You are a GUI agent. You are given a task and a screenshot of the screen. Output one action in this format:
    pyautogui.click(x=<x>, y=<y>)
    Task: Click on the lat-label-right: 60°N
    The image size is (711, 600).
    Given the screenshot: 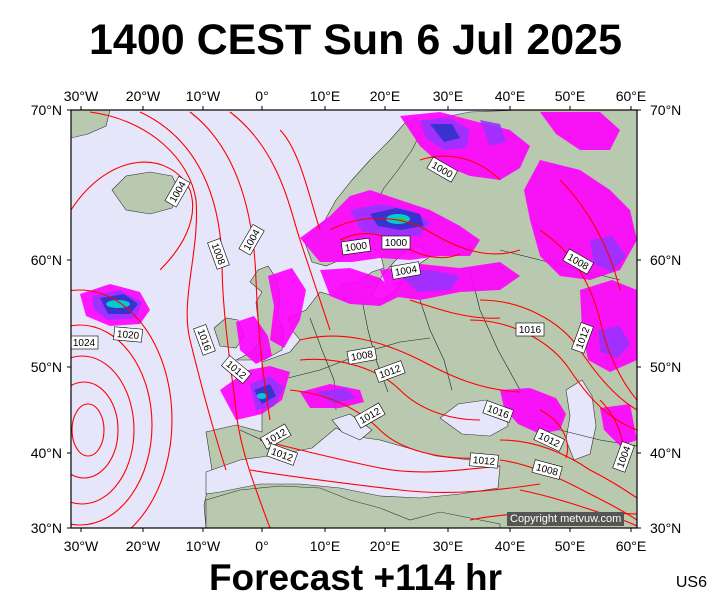 What is the action you would take?
    pyautogui.click(x=666, y=260)
    